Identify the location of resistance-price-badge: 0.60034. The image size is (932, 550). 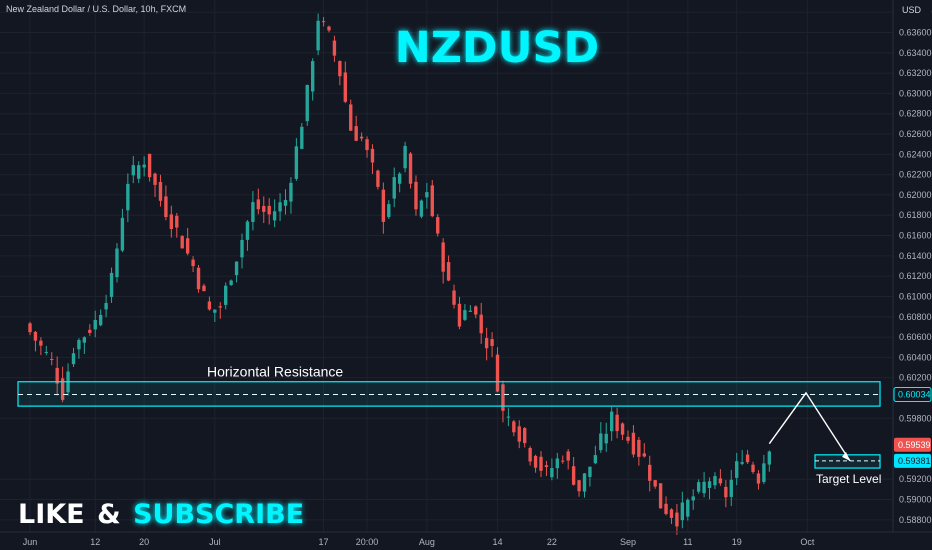
(912, 395).